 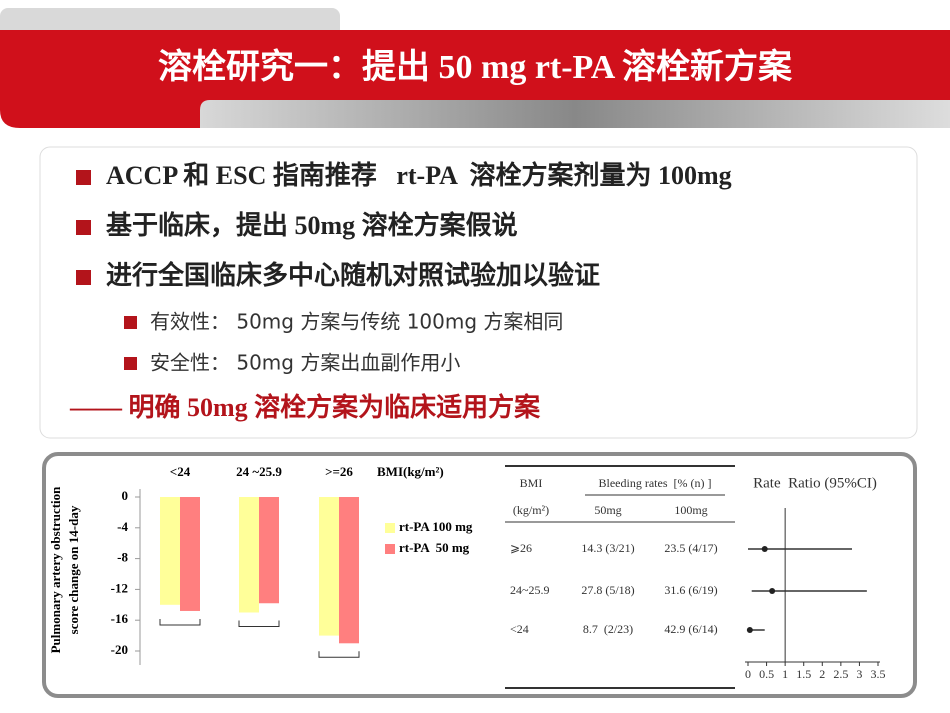 What do you see at coordinates (690, 590) in the screenshot?
I see `rate-100mg: 31.6 (6/19)` at bounding box center [690, 590].